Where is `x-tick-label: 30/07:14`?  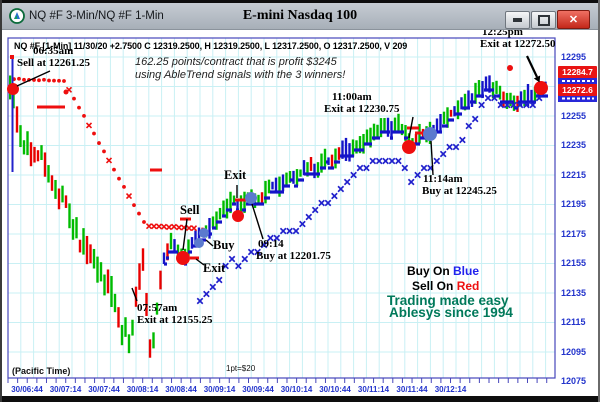
x-tick-label: 30/07:14 is located at coordinates (65, 389).